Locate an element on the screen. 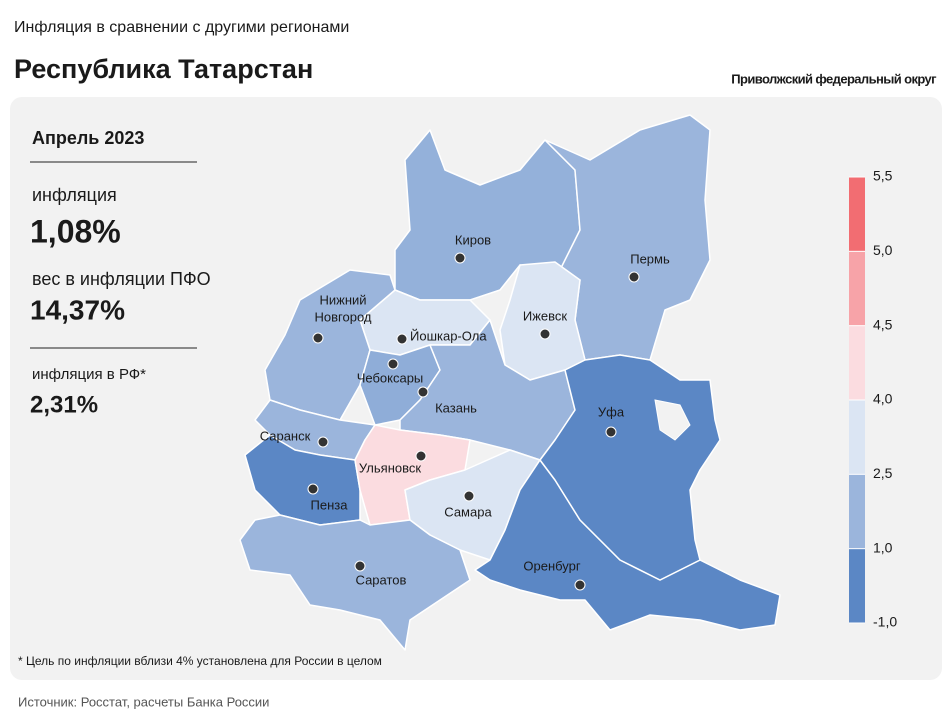 Image resolution: width=950 pixels, height=712 pixels. city-label: Уфа is located at coordinates (611, 411).